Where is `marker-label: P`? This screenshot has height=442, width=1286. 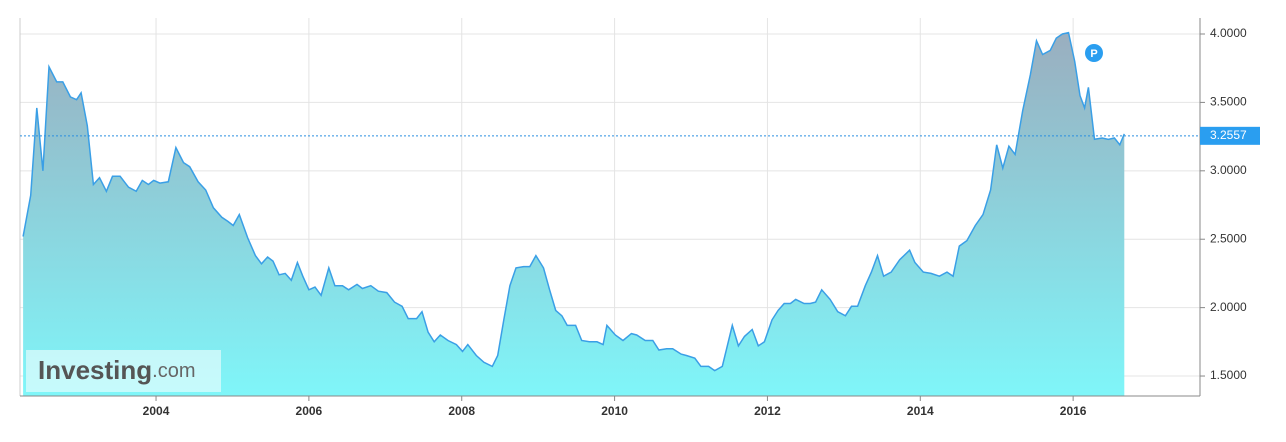 marker-label: P is located at coordinates (1093, 54).